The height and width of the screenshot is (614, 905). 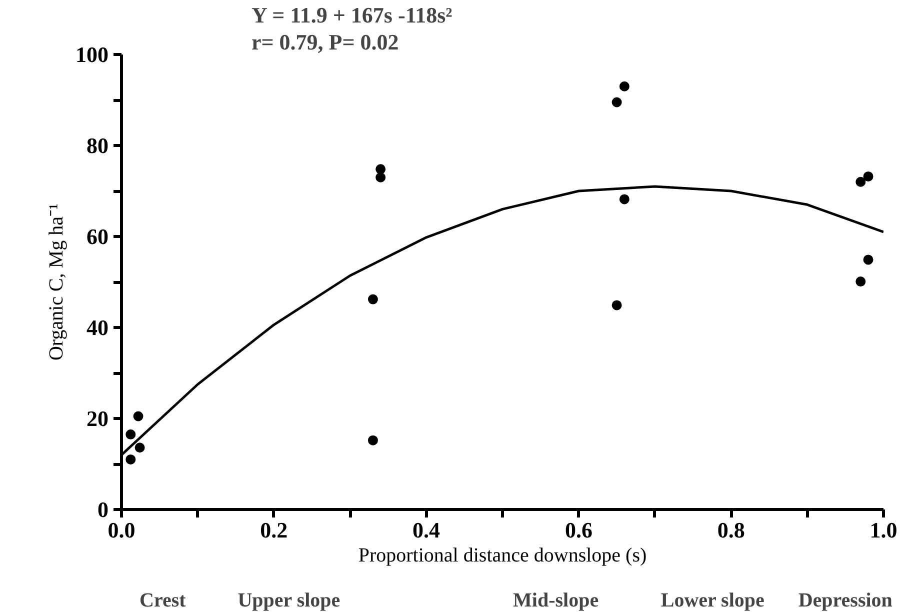 I want to click on y-tick-label: 40, so click(x=97, y=327).